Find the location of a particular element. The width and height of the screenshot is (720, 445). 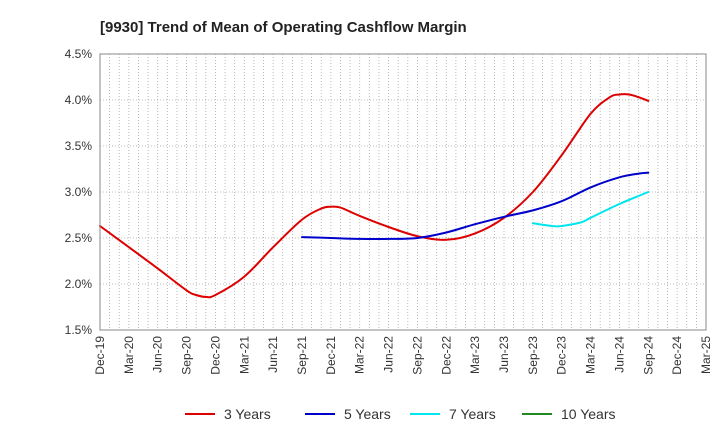

x-tick-label: Mar-22 is located at coordinates (360, 355).